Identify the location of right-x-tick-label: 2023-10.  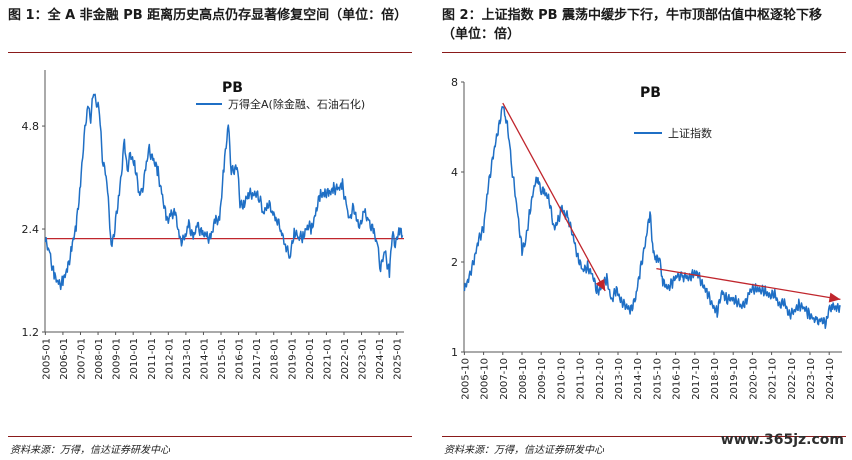
(811, 379).